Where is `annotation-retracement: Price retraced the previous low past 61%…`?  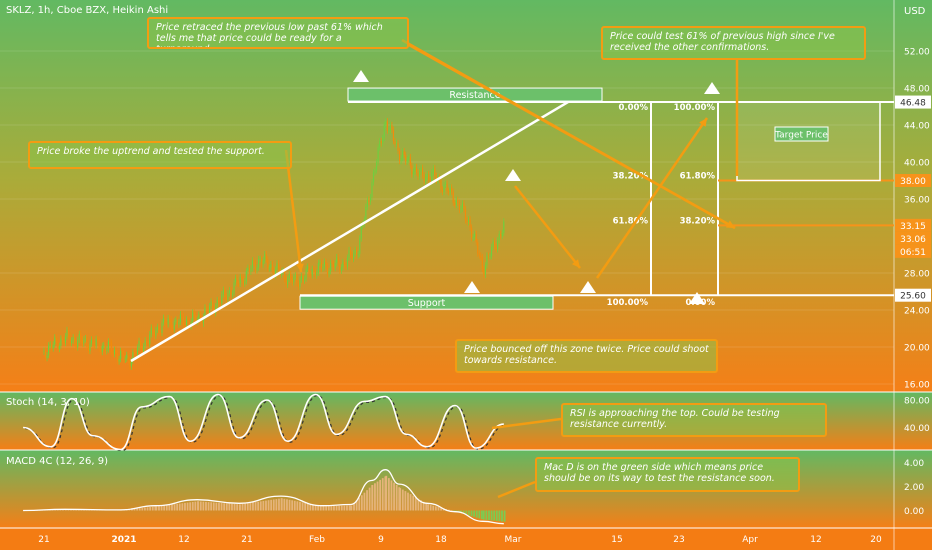 annotation-retracement: Price retraced the previous low past 61%… is located at coordinates (278, 33).